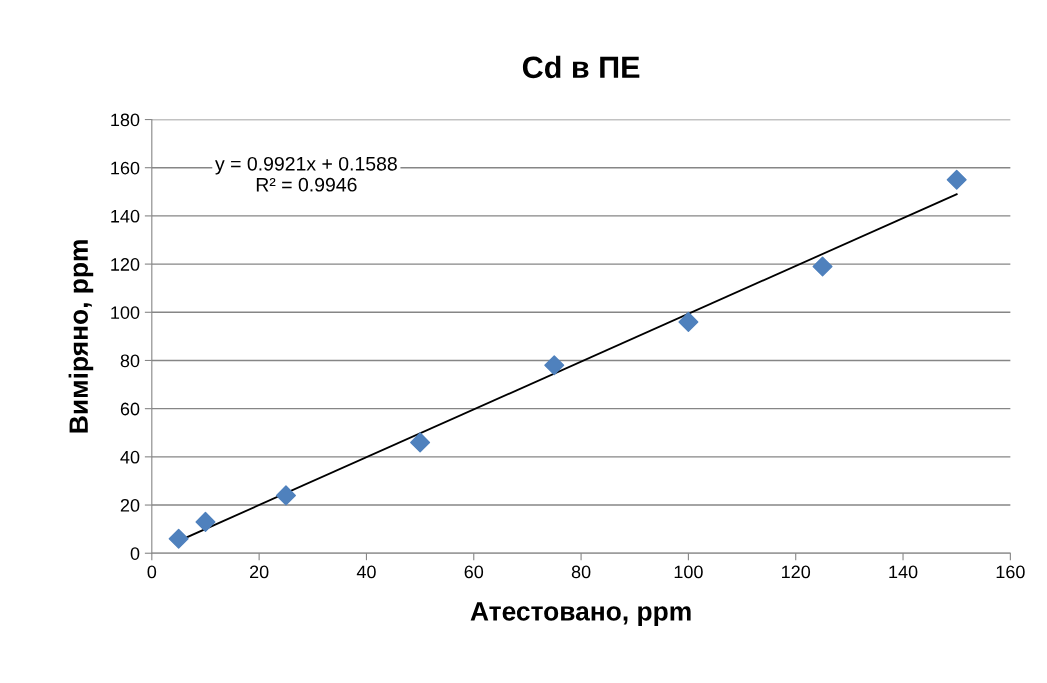 Image resolution: width=1047 pixels, height=683 pixels. I want to click on y-tick-label: 0, so click(135, 553).